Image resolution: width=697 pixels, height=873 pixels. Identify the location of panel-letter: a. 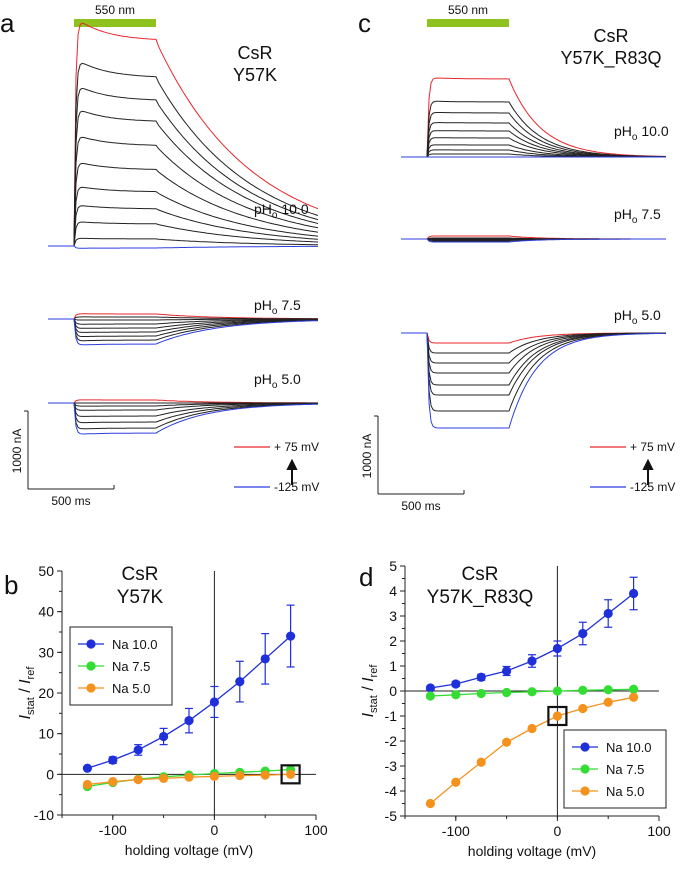
(7, 23).